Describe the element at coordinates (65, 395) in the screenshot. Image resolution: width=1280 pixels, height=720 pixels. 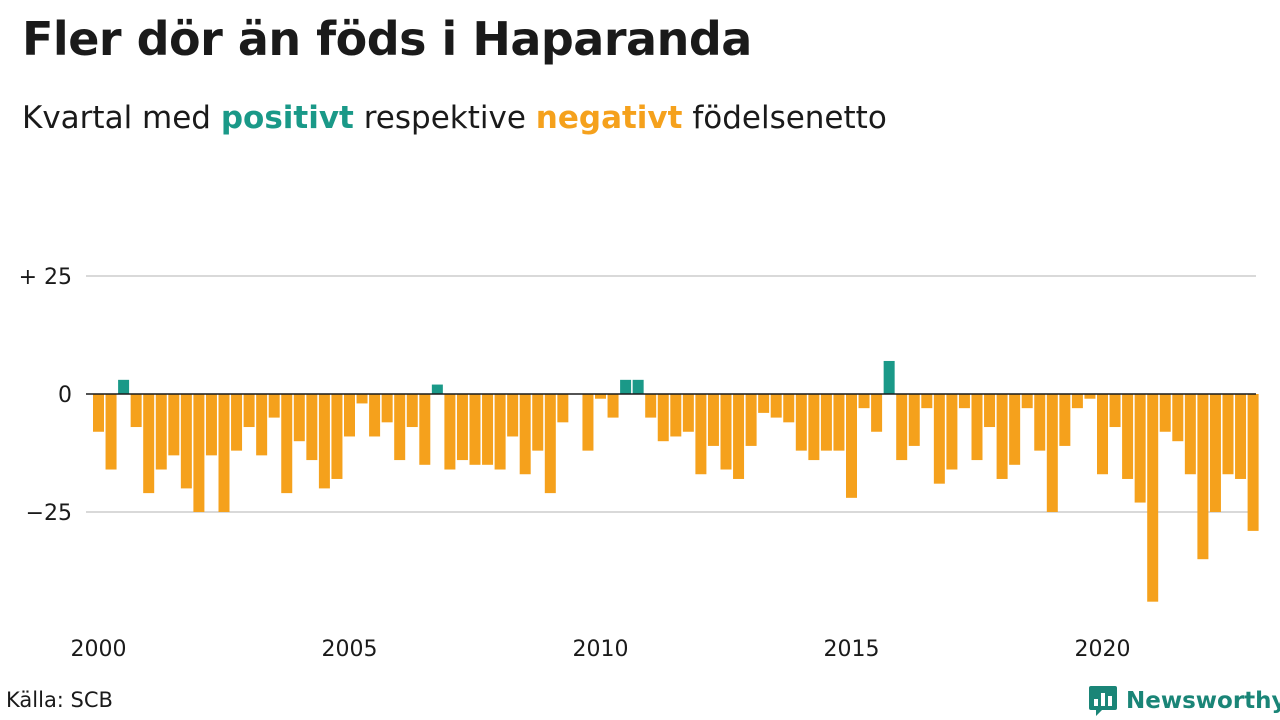
I see `y-tick-label: 0` at that location.